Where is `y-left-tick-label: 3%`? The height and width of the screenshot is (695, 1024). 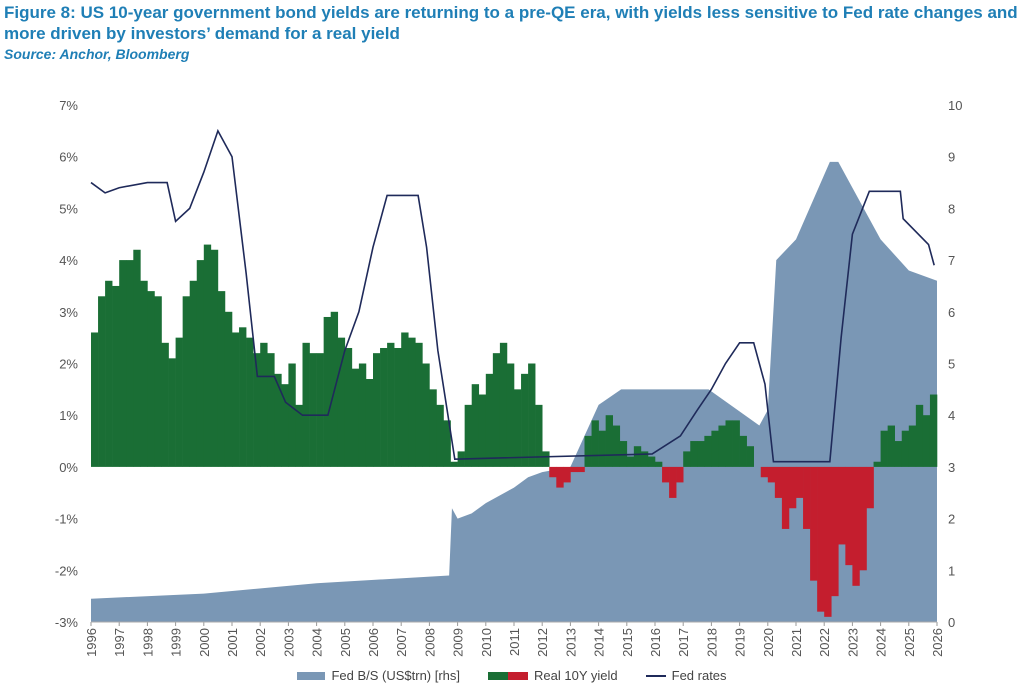
y-left-tick-label: 3% is located at coordinates (68, 312).